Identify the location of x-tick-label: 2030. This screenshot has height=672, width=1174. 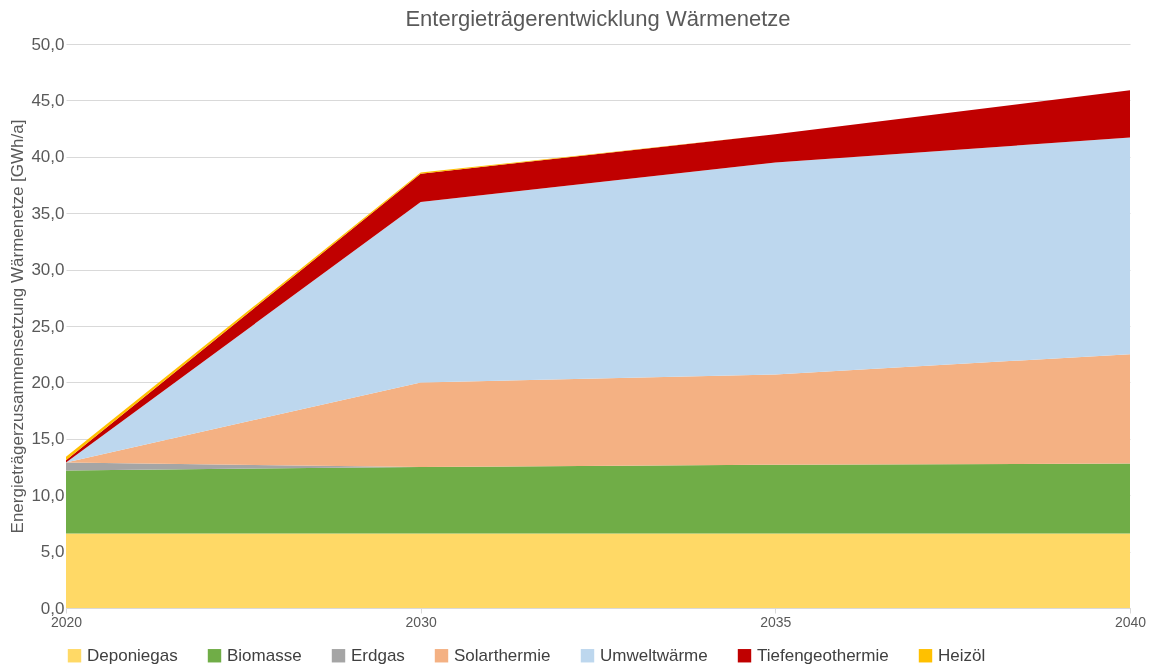
(421, 621).